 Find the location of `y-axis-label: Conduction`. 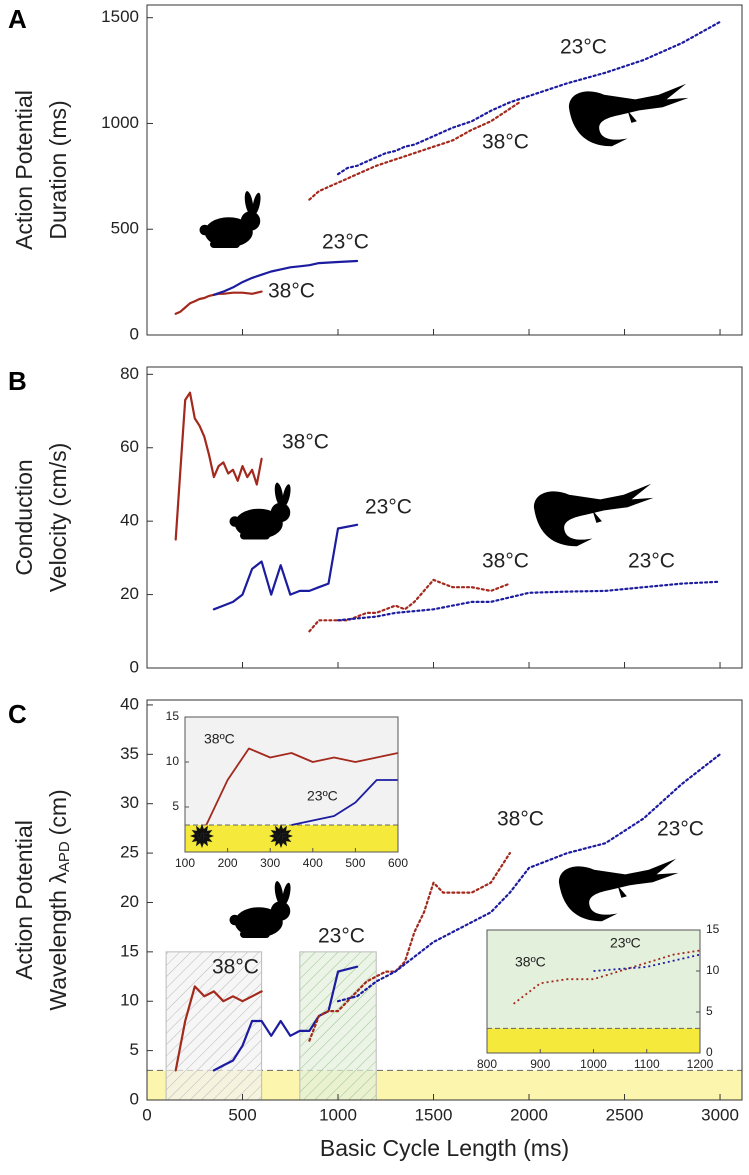

y-axis-label: Conduction is located at coordinates (24, 517).